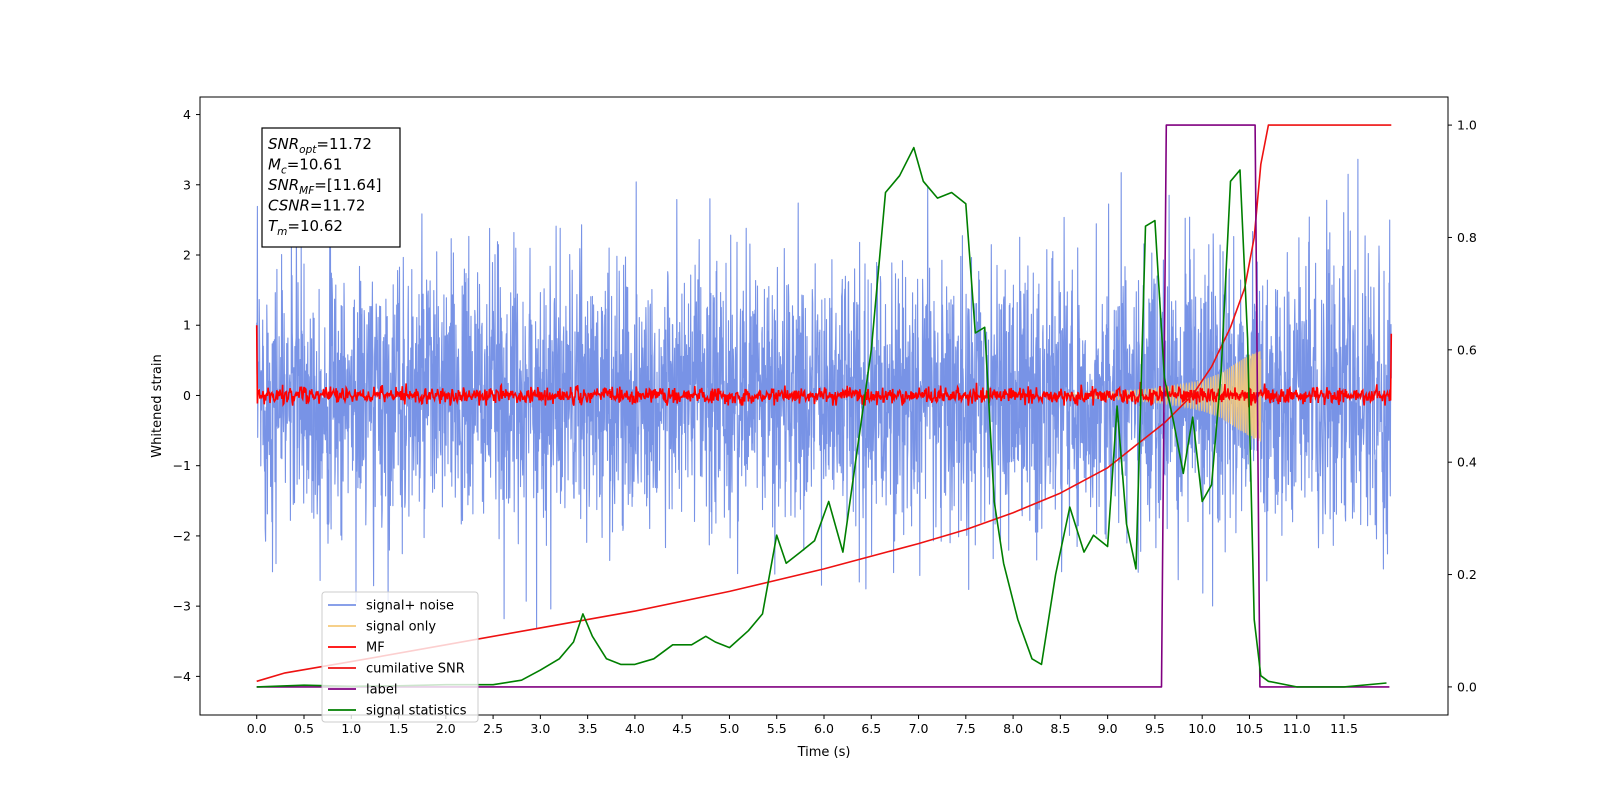 The width and height of the screenshot is (1600, 804). What do you see at coordinates (682, 728) in the screenshot?
I see `x-tick-label: 4.5` at bounding box center [682, 728].